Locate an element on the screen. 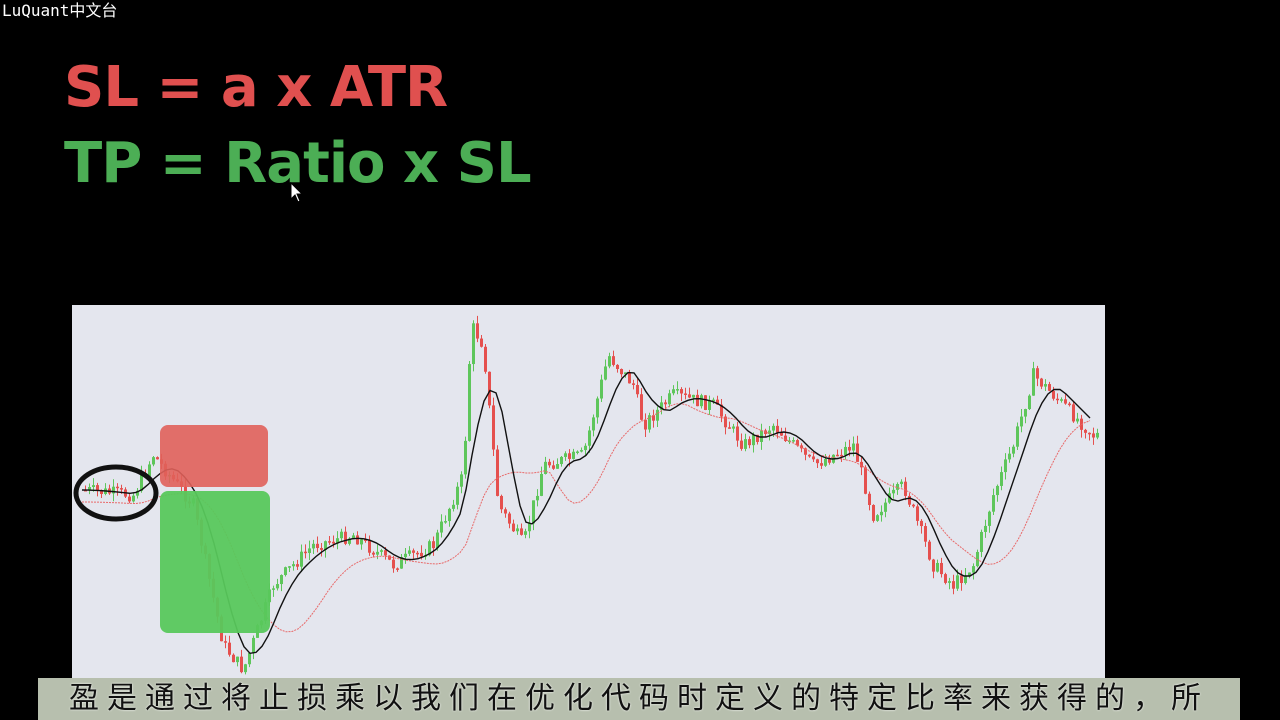 This screenshot has height=720, width=1280. subtitle-caption: 盈是通过将止损乘以我们在优化代码时定义的特定比率来获得的，所 is located at coordinates (639, 699).